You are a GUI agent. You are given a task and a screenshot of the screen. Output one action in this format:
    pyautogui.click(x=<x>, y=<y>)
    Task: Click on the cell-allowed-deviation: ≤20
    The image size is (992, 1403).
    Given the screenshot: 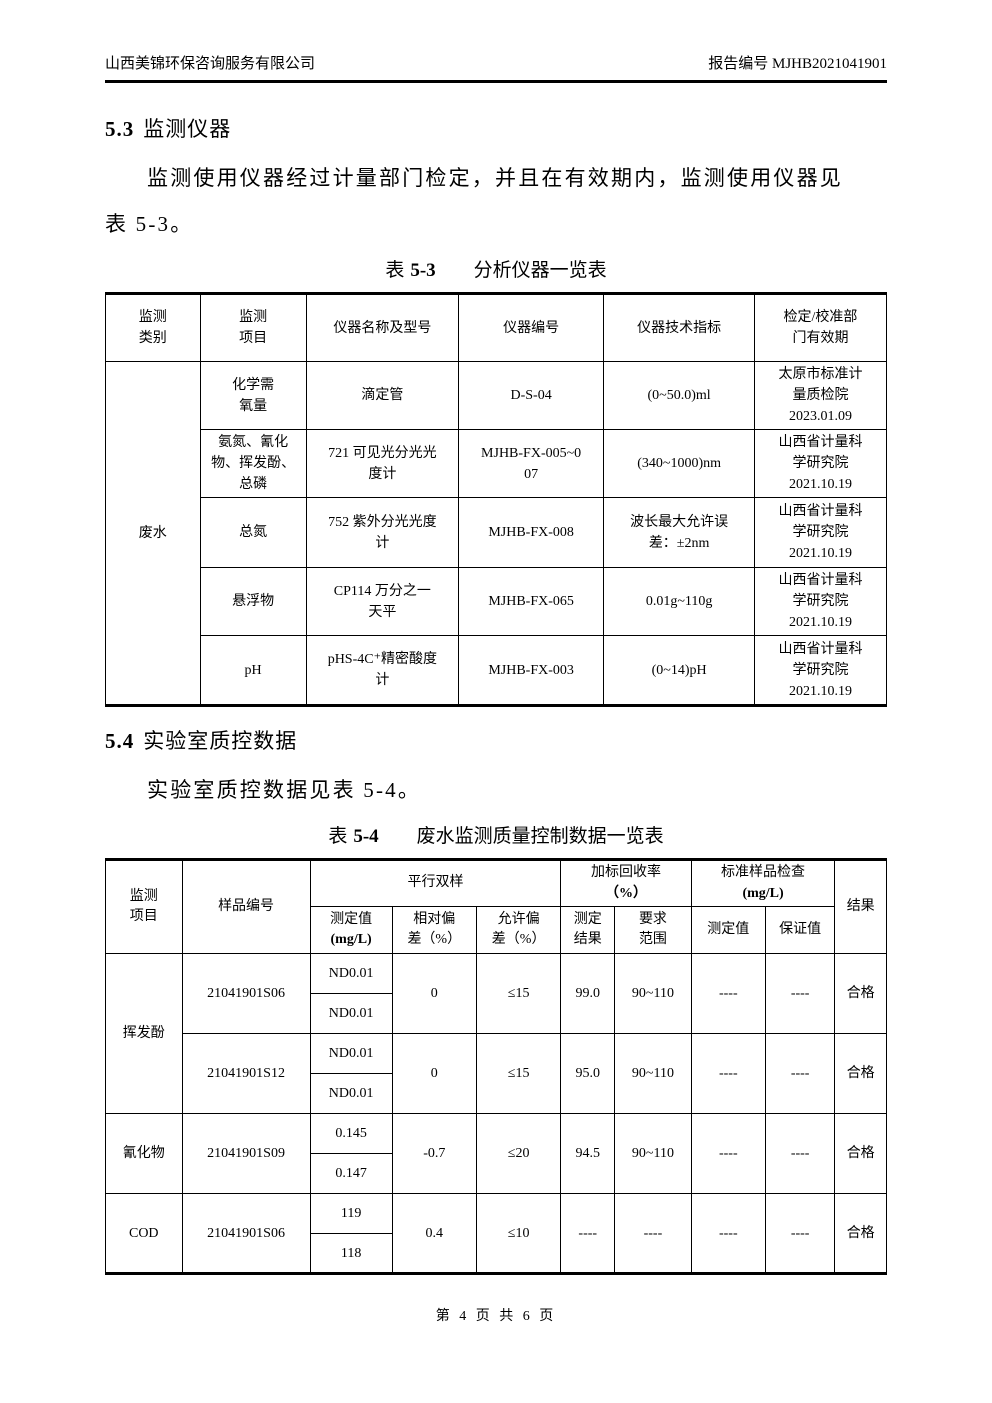 What is the action you would take?
    pyautogui.click(x=518, y=1153)
    